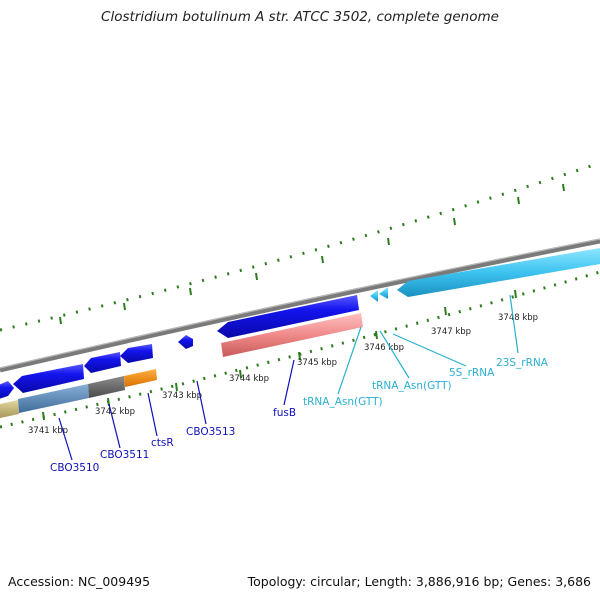  Describe the element at coordinates (210, 432) in the screenshot. I see `gene-label-cbo3513: CBO3513` at that location.